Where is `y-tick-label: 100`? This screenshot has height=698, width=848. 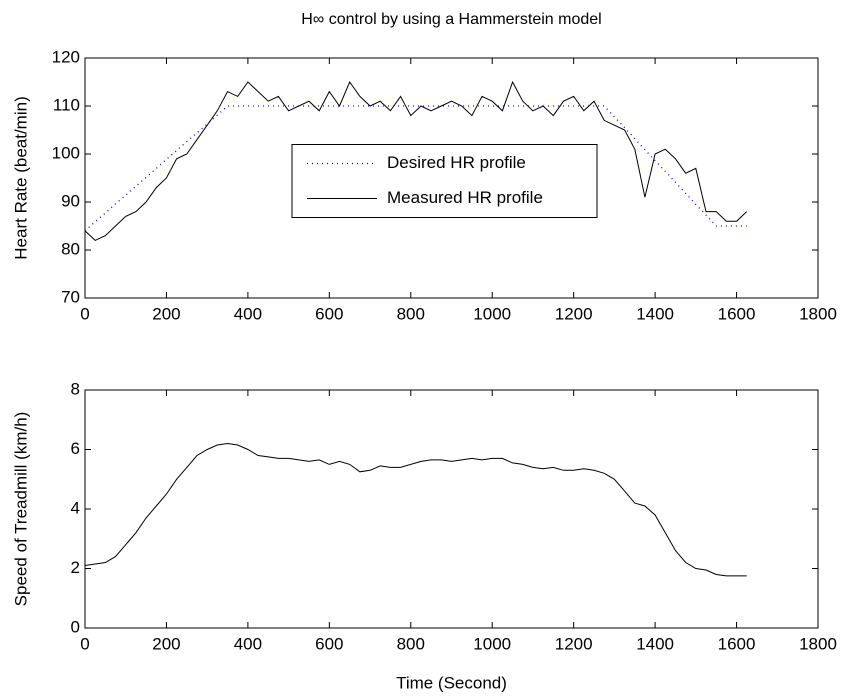 y-tick-label: 100 is located at coordinates (66, 152).